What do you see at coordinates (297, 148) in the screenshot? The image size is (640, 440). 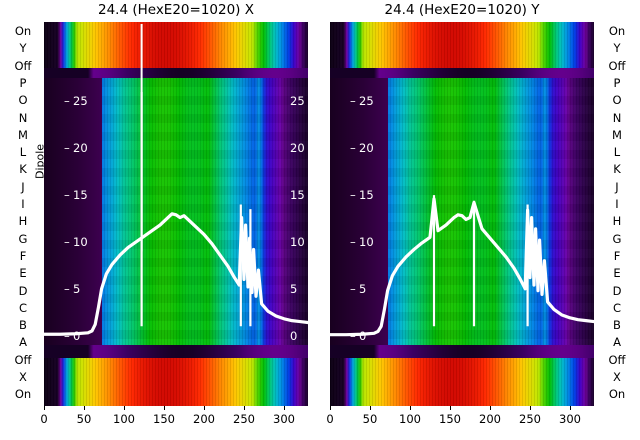 I see `inner-y-tick-label-clipped: 20` at bounding box center [297, 148].